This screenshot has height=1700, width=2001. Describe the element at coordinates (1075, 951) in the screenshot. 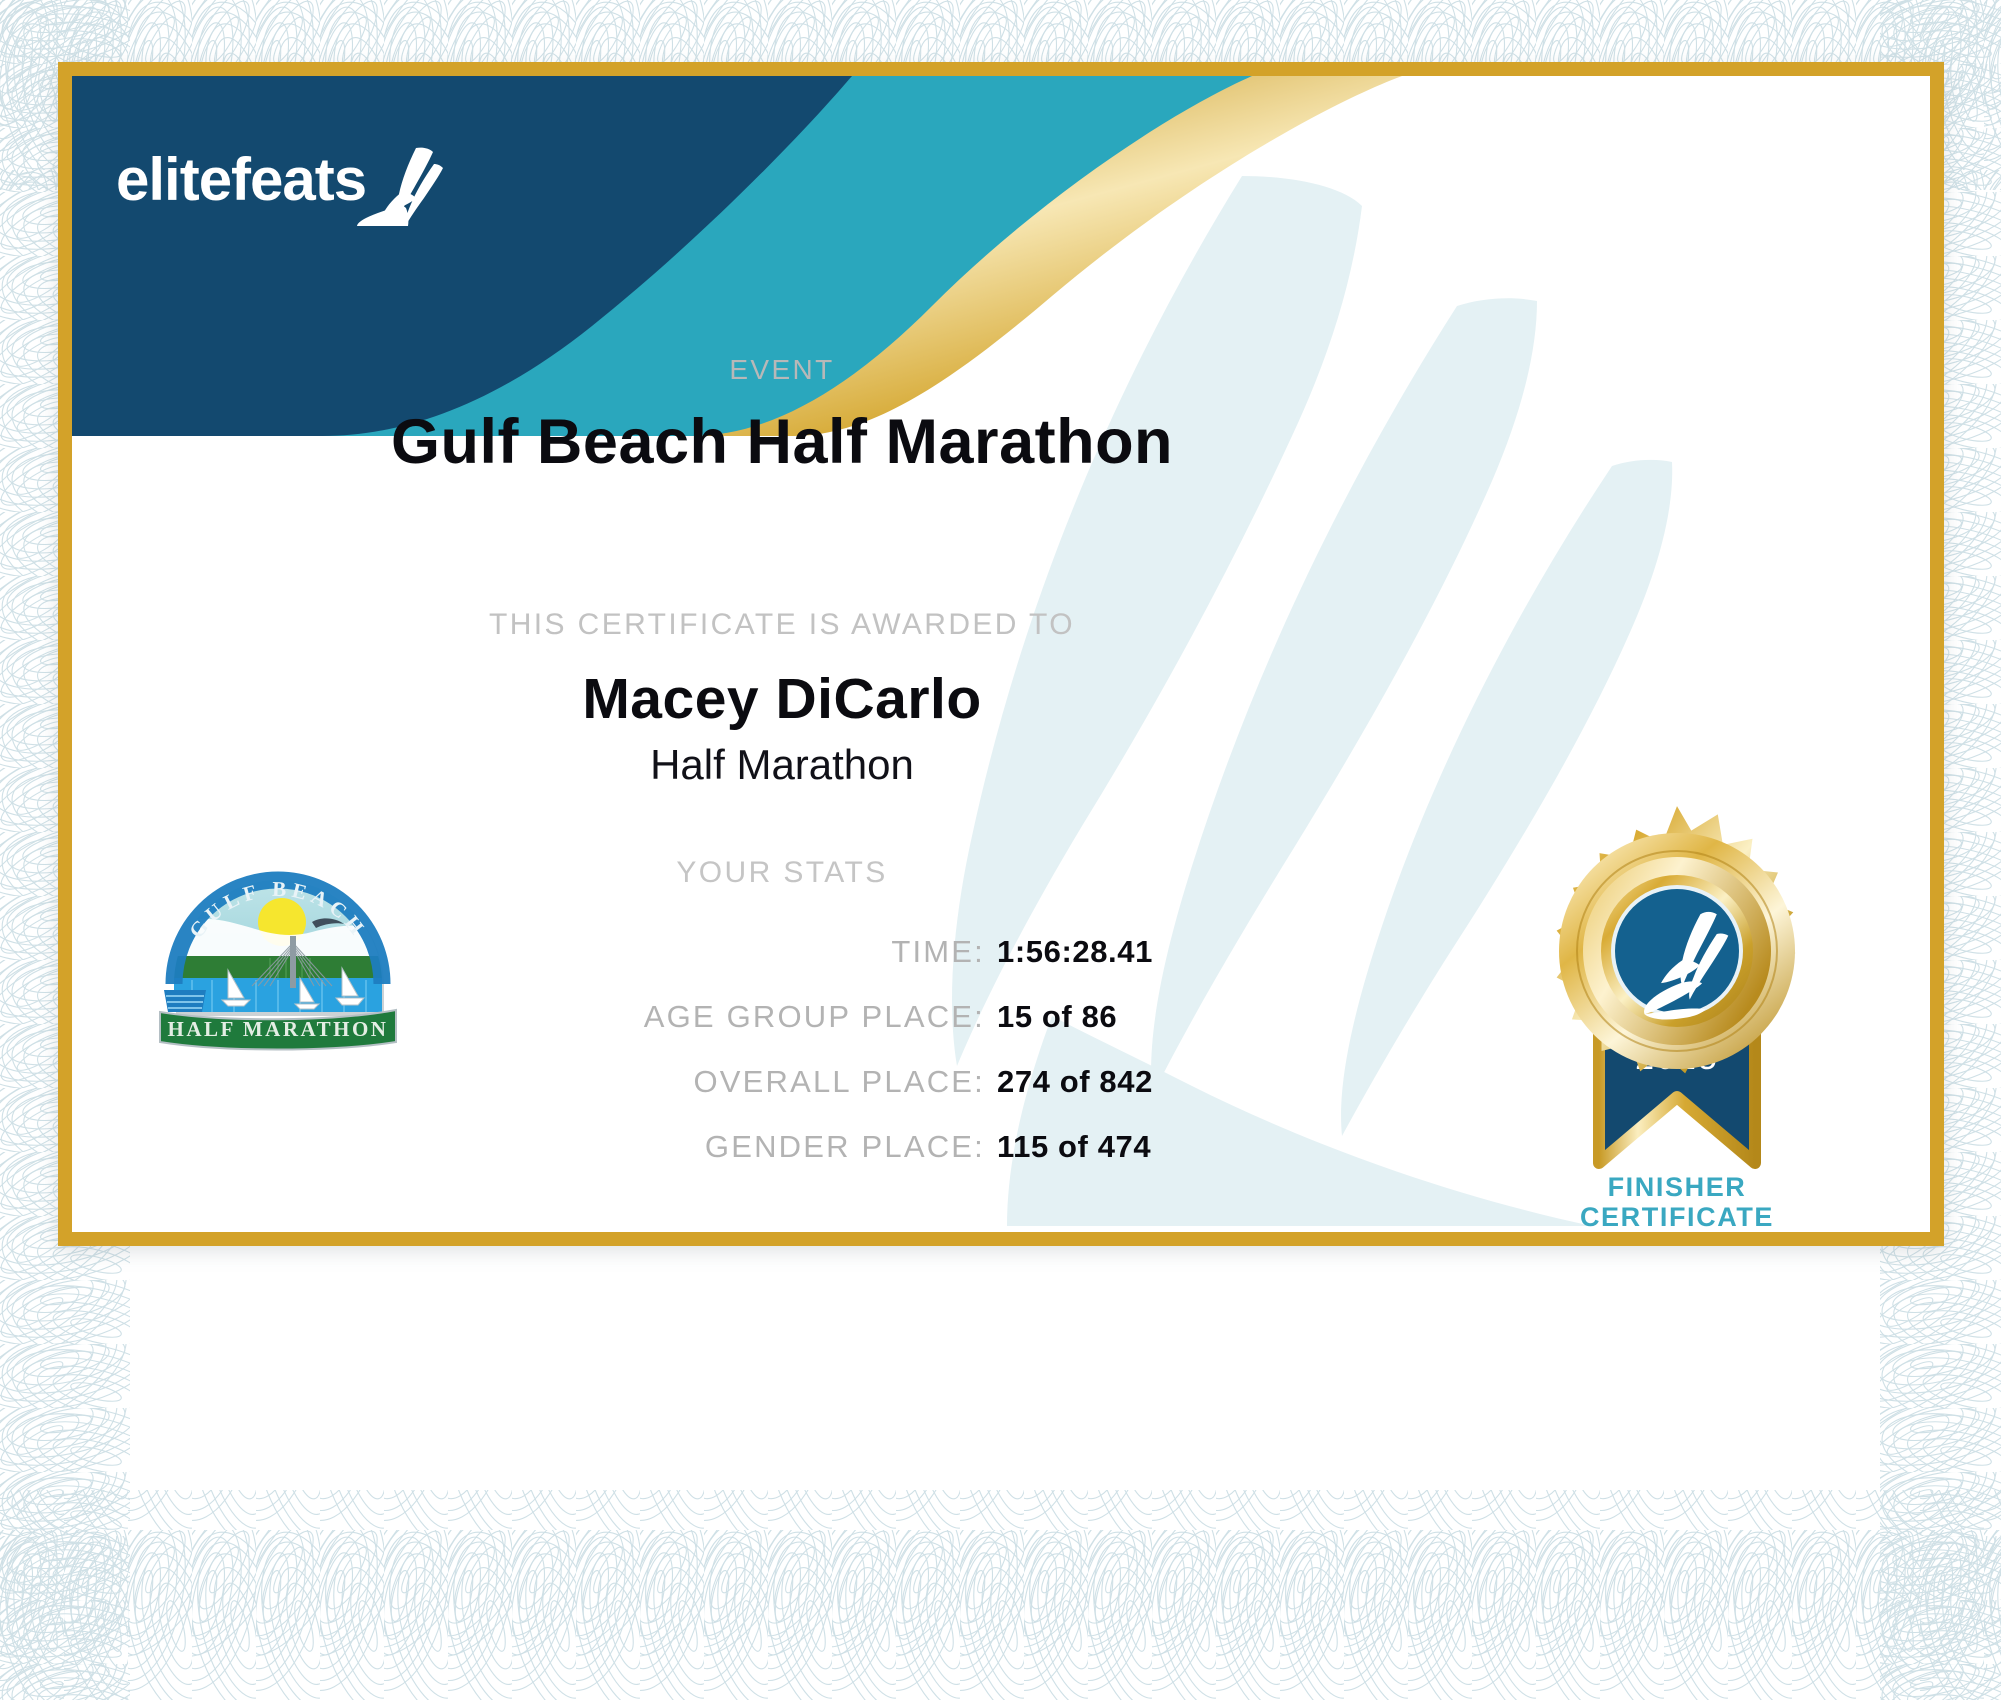

I see `stat-value-time: 1:56:28.41` at that location.